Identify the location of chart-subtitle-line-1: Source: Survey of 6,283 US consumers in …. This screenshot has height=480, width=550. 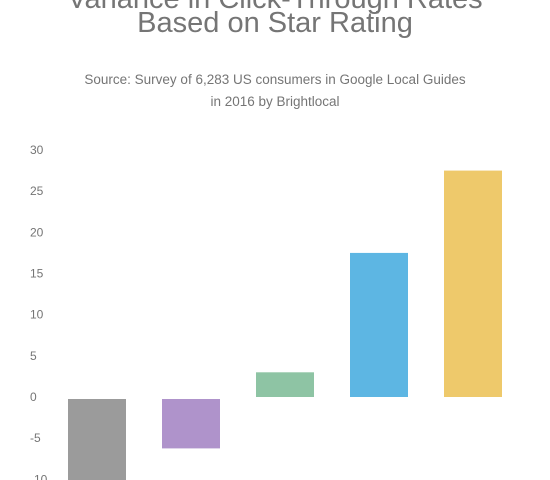
(275, 79).